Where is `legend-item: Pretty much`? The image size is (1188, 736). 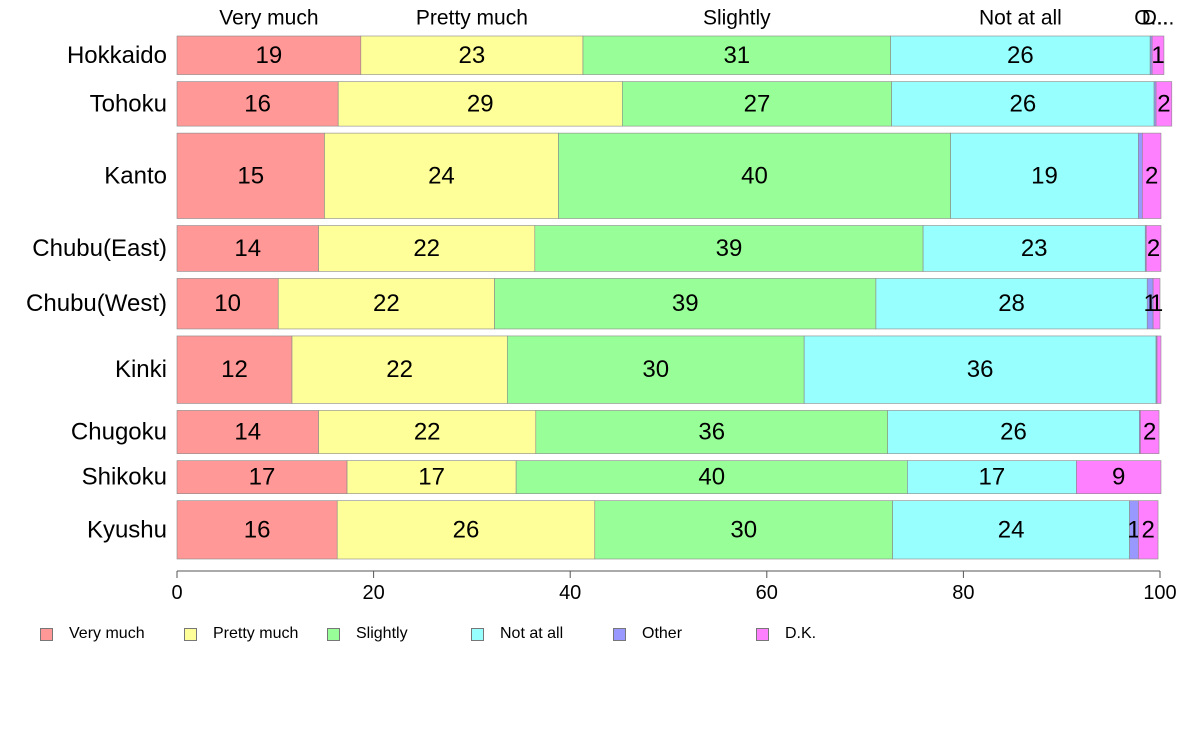 legend-item: Pretty much is located at coordinates (241, 634).